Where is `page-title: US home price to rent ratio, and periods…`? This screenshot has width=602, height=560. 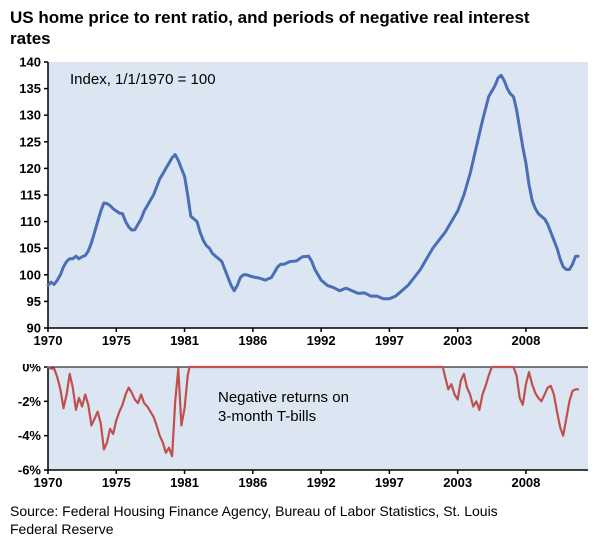 page-title: US home price to rent ratio, and periods… is located at coordinates (270, 28).